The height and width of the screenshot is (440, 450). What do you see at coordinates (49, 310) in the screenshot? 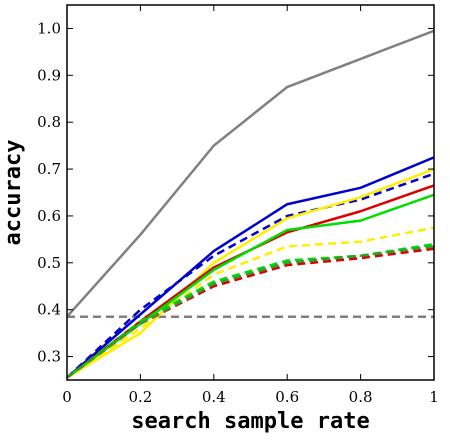
I see `y-tick-label: 0.4` at bounding box center [49, 310].